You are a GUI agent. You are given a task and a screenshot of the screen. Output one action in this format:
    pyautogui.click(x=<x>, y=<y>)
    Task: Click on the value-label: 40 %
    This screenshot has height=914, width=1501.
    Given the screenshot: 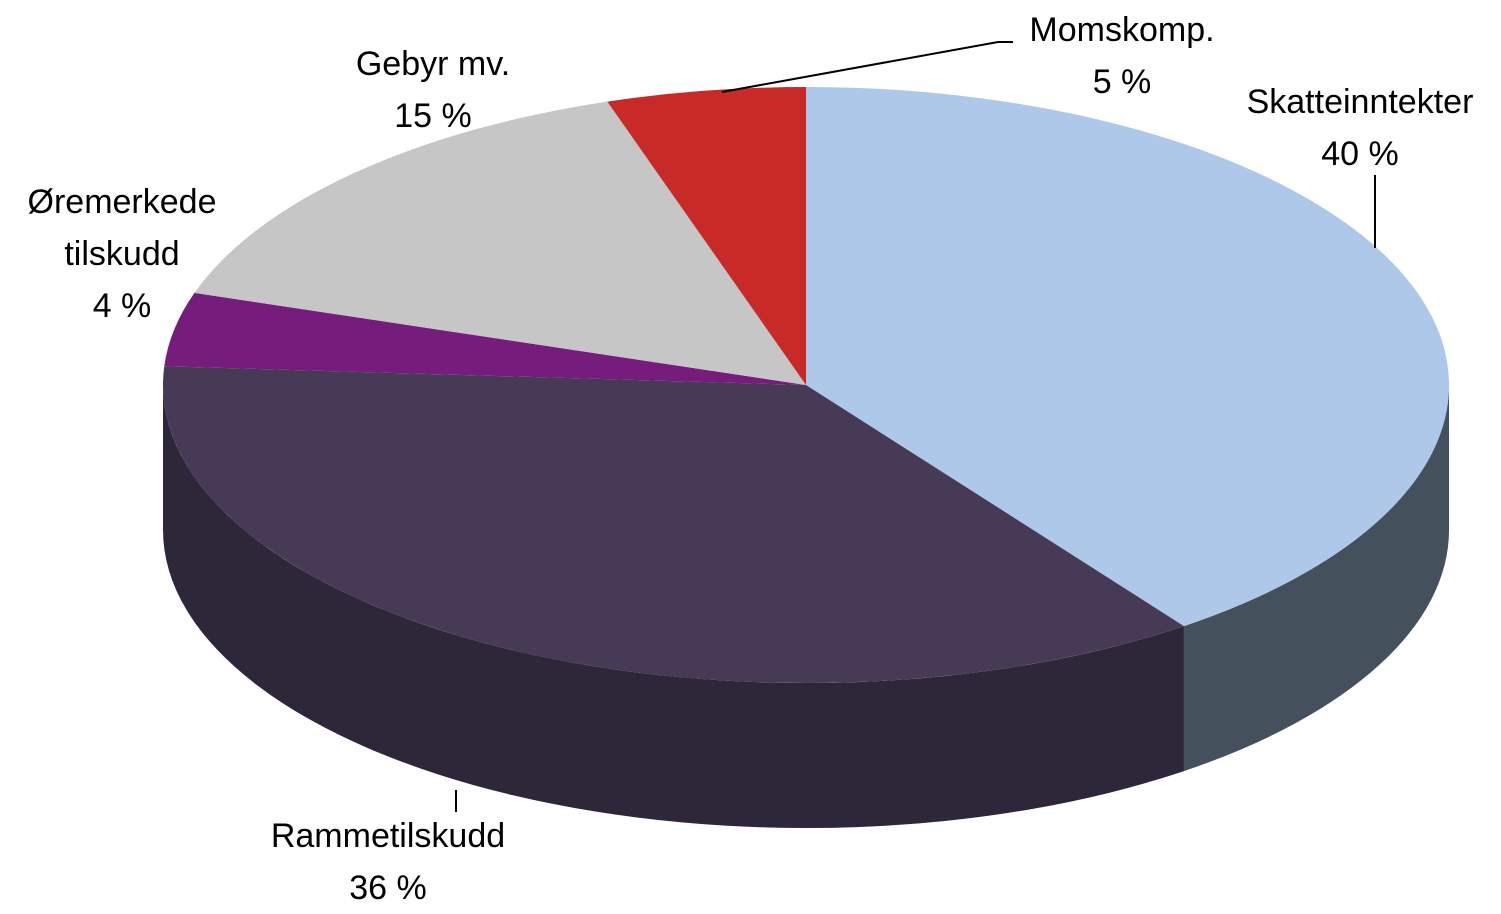 What is the action you would take?
    pyautogui.click(x=1360, y=154)
    